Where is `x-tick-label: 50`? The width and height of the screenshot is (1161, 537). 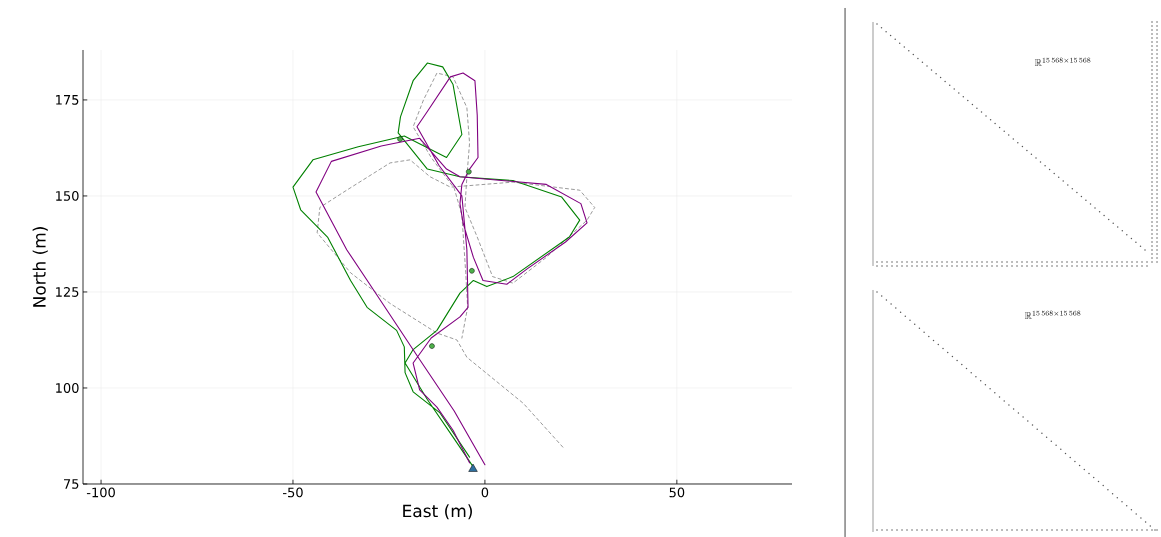
x-tick-label: 50 is located at coordinates (677, 492).